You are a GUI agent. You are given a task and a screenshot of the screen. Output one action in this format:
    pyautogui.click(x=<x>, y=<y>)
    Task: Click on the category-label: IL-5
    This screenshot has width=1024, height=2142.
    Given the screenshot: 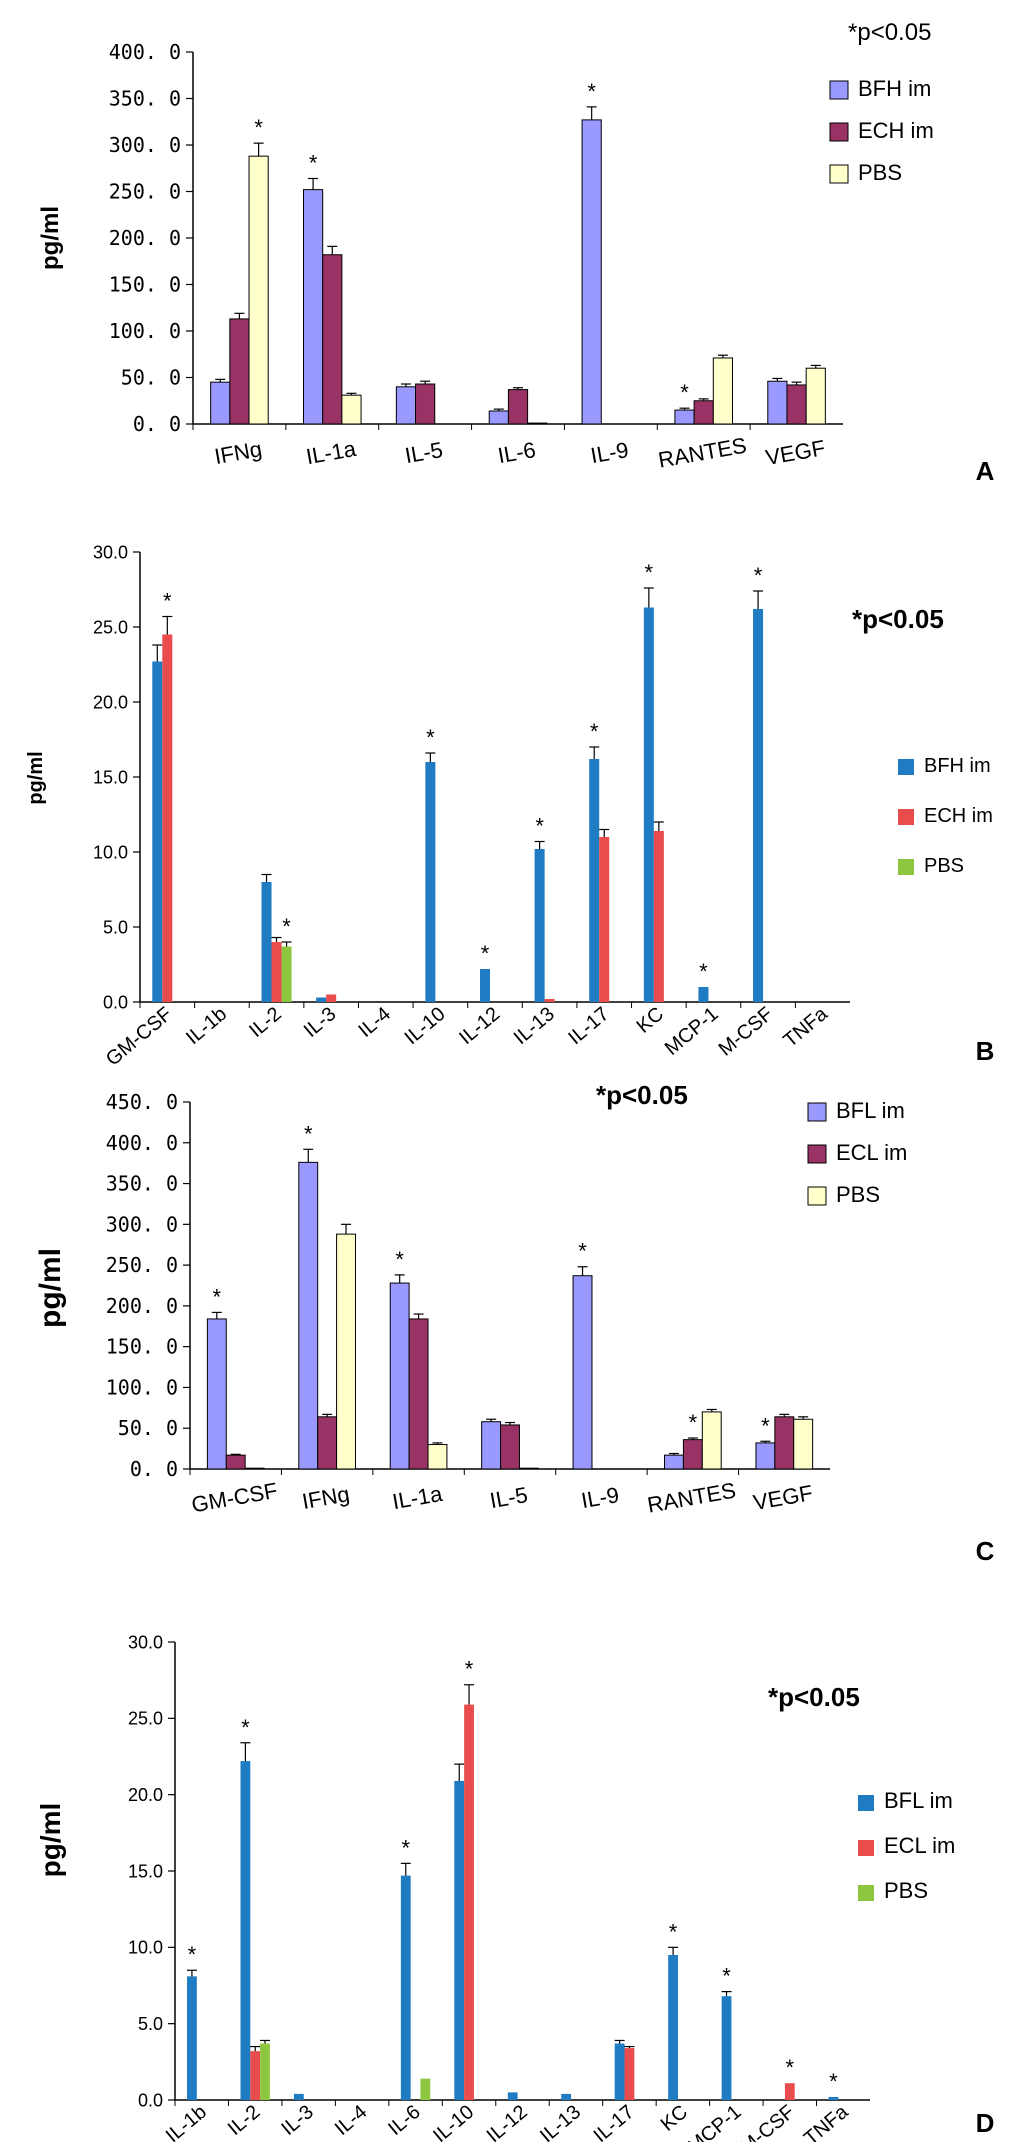 What is the action you would take?
    pyautogui.click(x=509, y=1497)
    